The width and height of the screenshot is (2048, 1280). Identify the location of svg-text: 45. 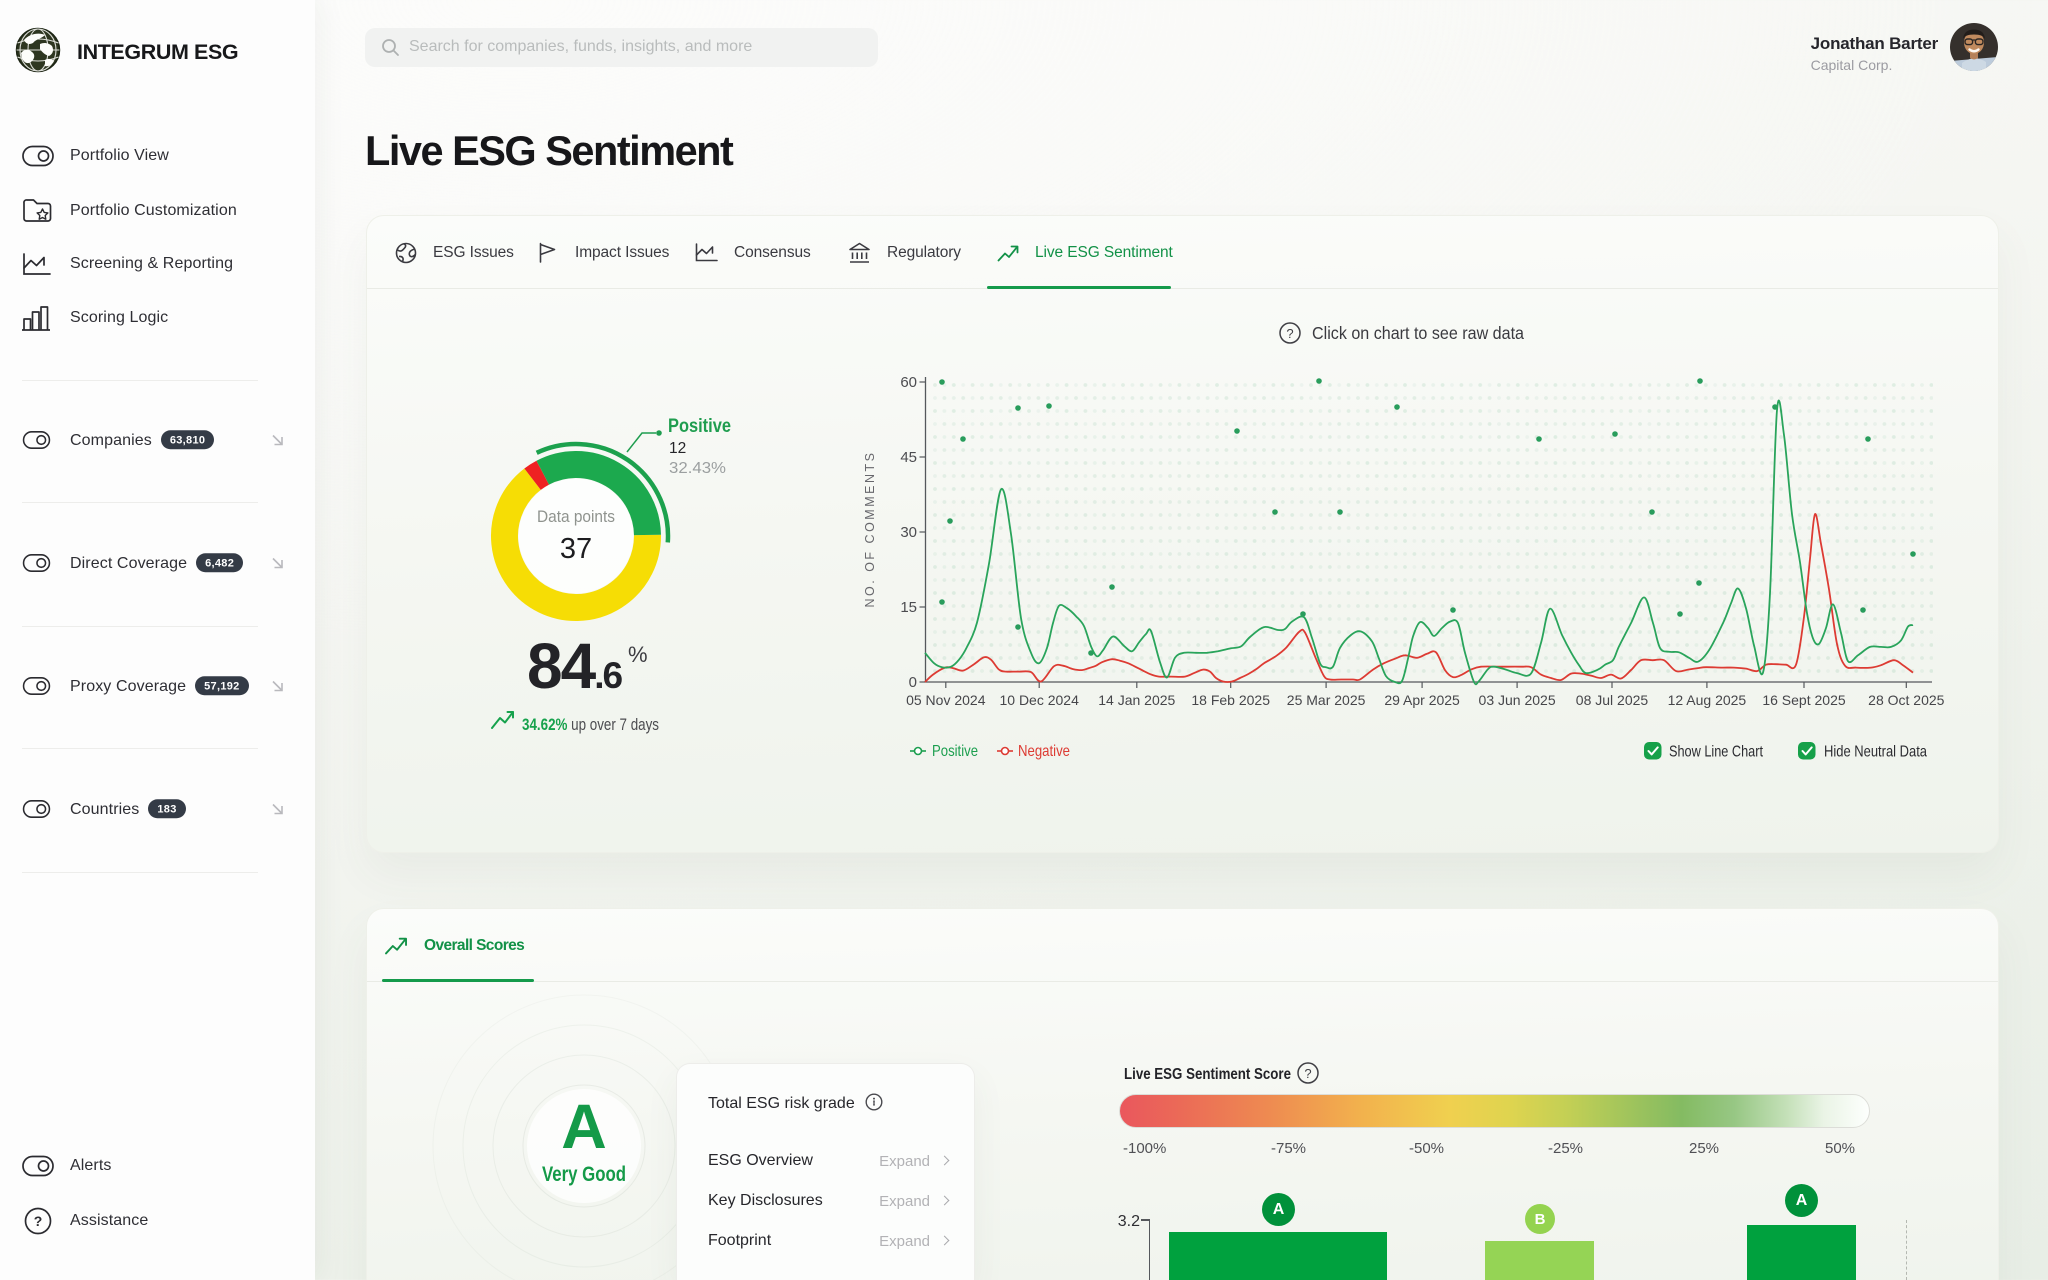
(908, 457).